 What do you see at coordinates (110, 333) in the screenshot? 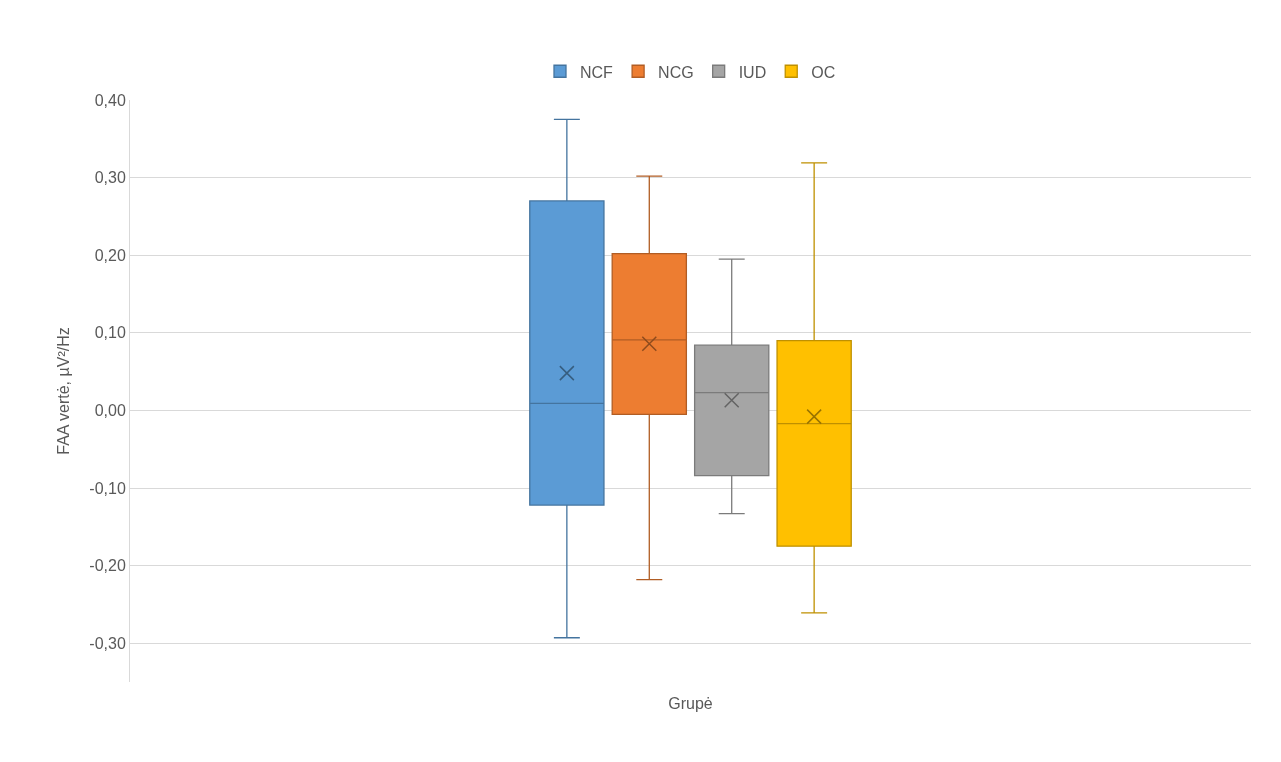
I see `y-tick-label: 0,10` at bounding box center [110, 333].